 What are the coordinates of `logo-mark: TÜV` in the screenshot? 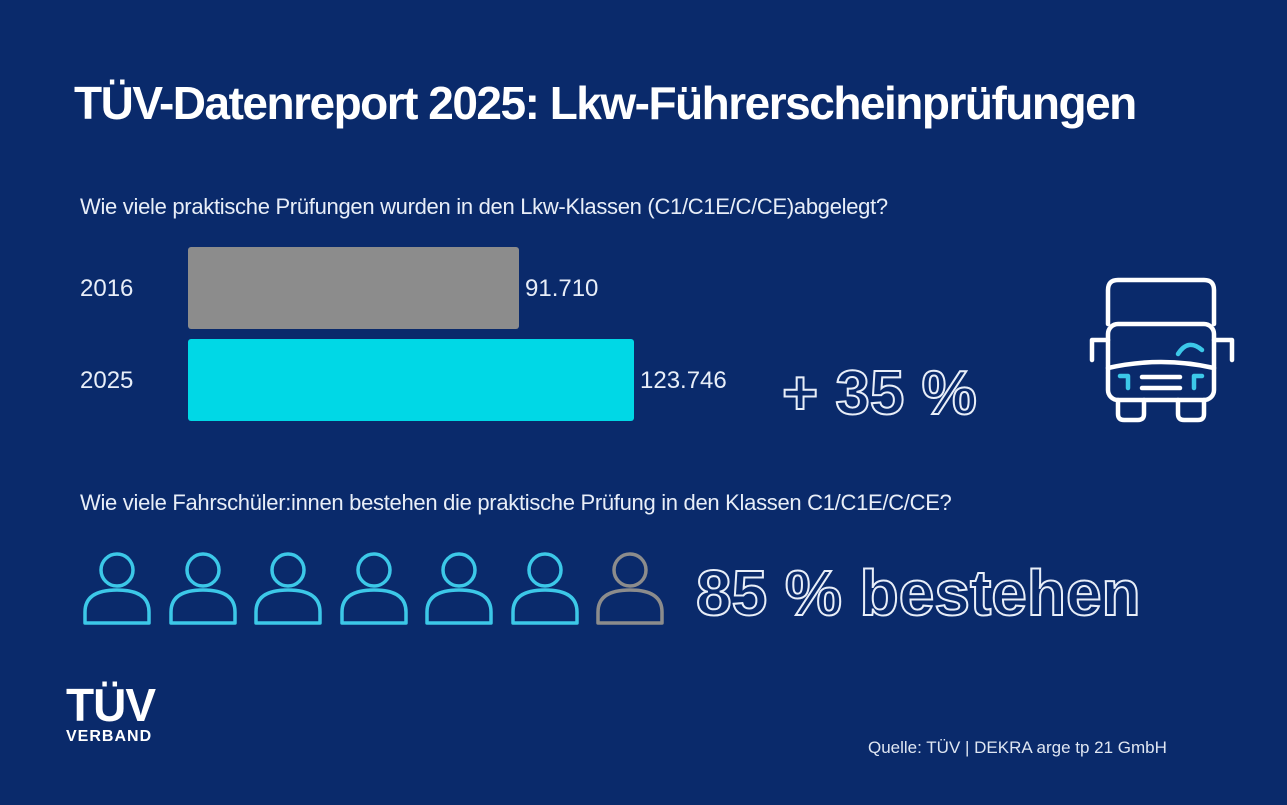 It's located at (111, 705).